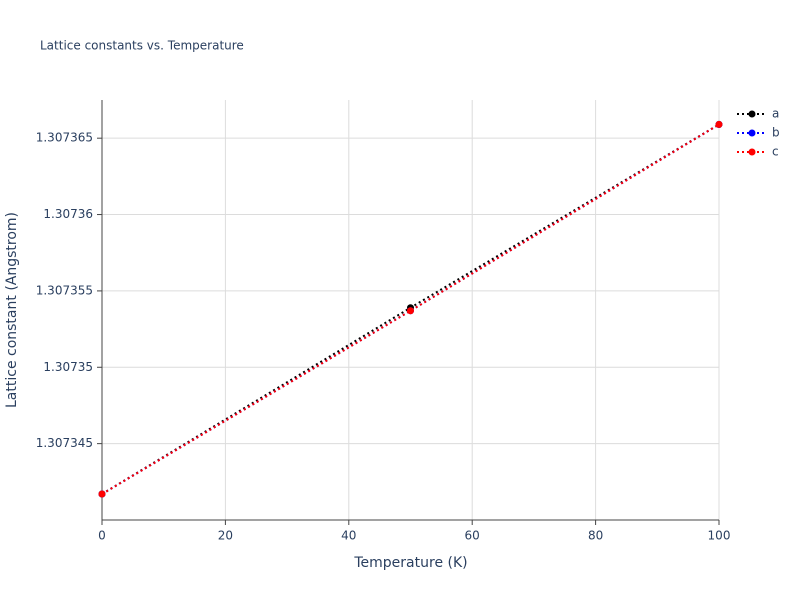 Image resolution: width=800 pixels, height=604 pixels. Describe the element at coordinates (775, 114) in the screenshot. I see `legend-label: a` at that location.